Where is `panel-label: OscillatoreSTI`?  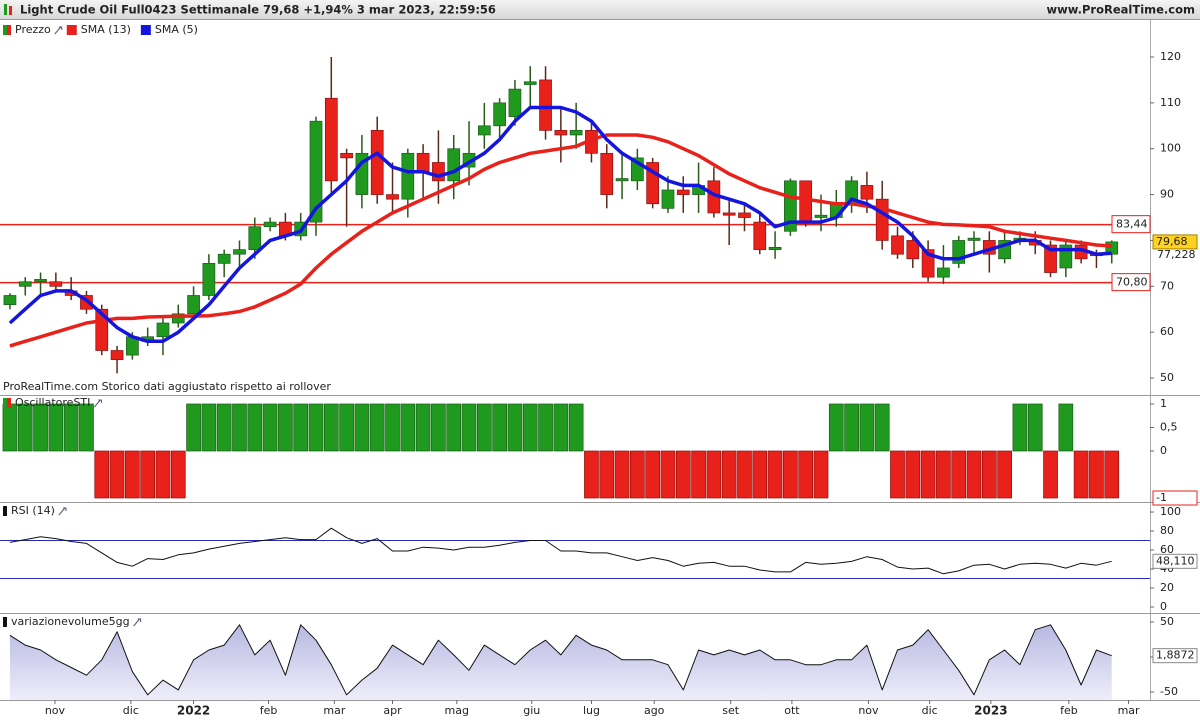
panel-label: OscillatoreSTI is located at coordinates (52, 402).